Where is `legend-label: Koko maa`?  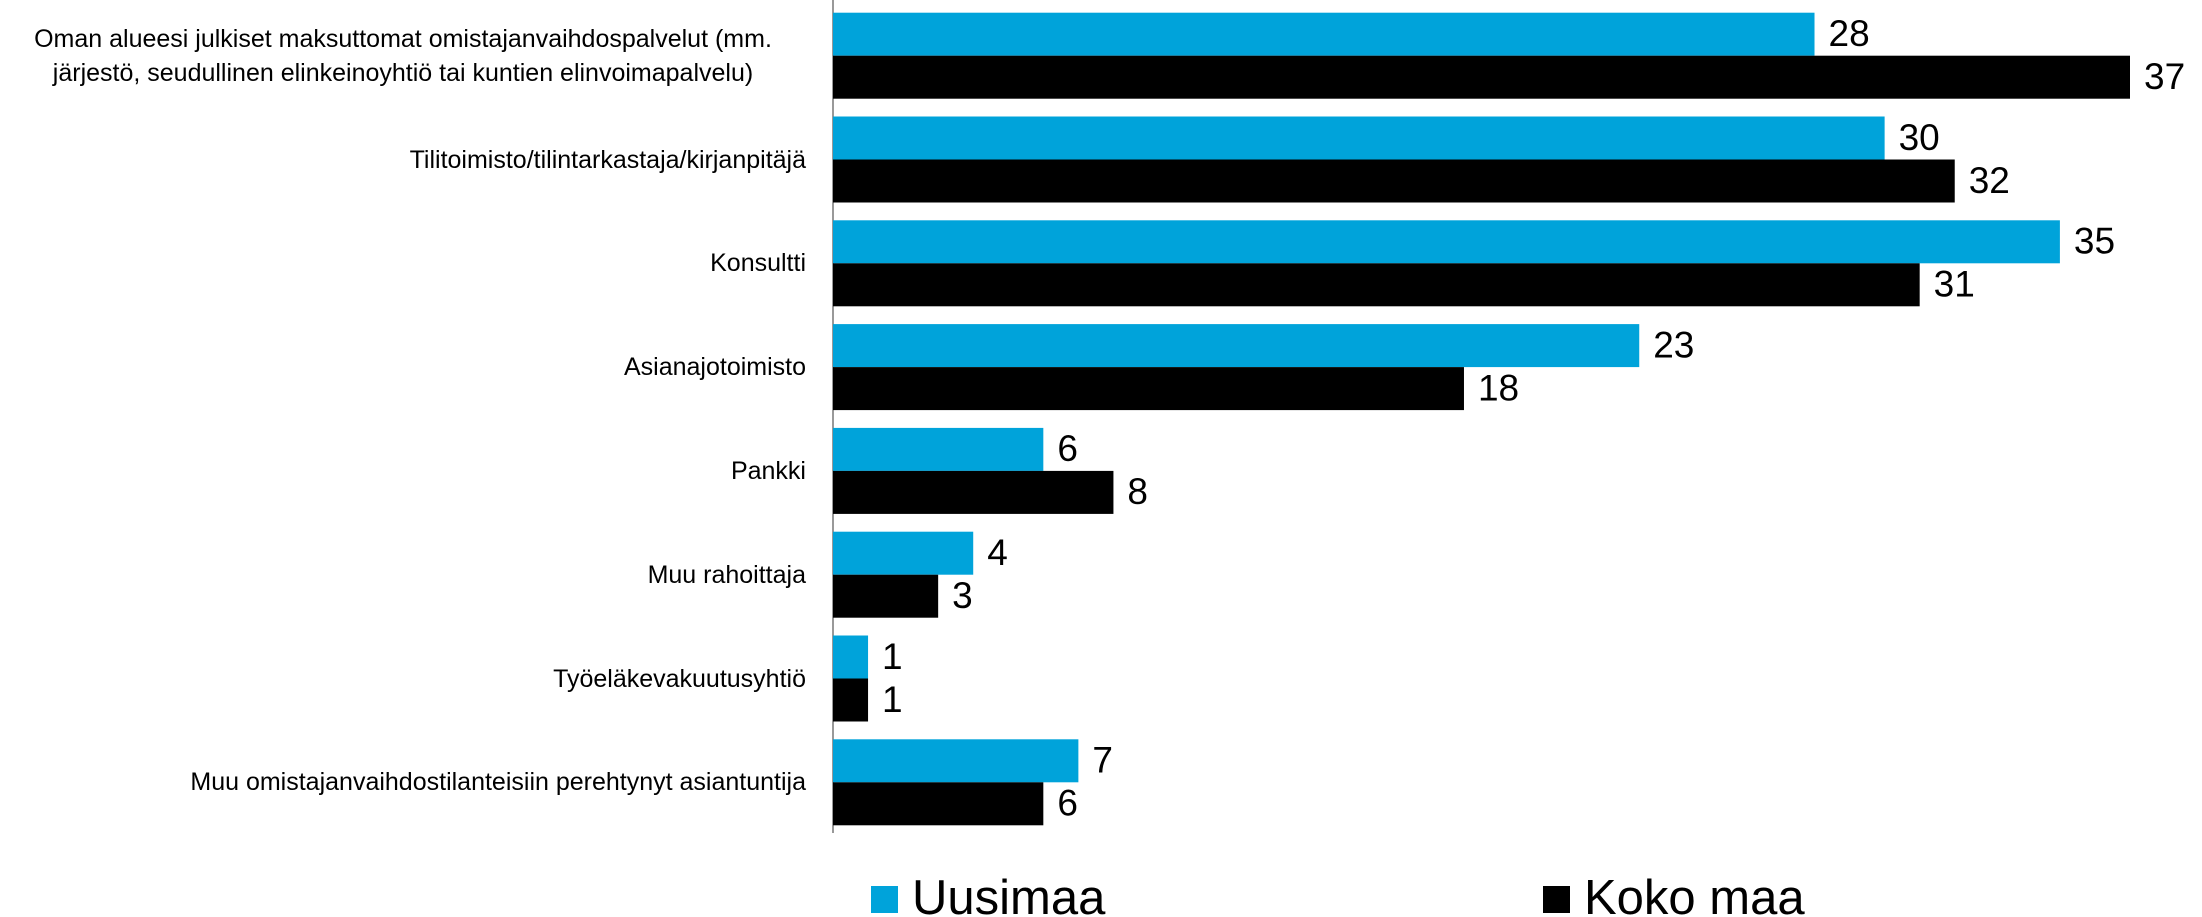 legend-label: Koko maa is located at coordinates (1694, 894).